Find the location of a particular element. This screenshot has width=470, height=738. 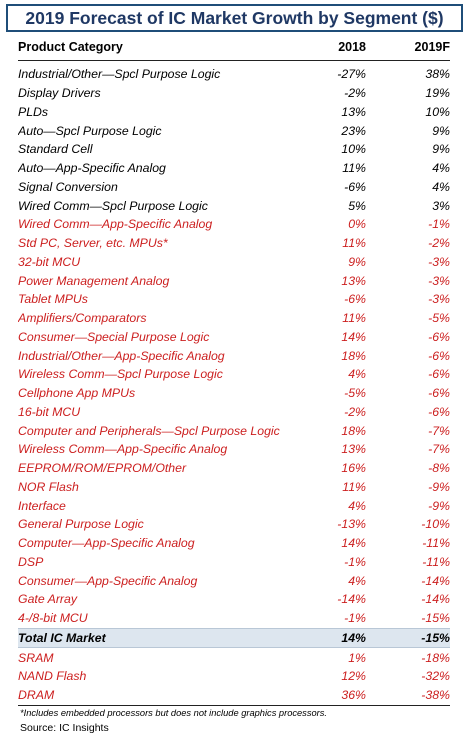

total-row: Total IC Market 14% -15% is located at coordinates (234, 638).